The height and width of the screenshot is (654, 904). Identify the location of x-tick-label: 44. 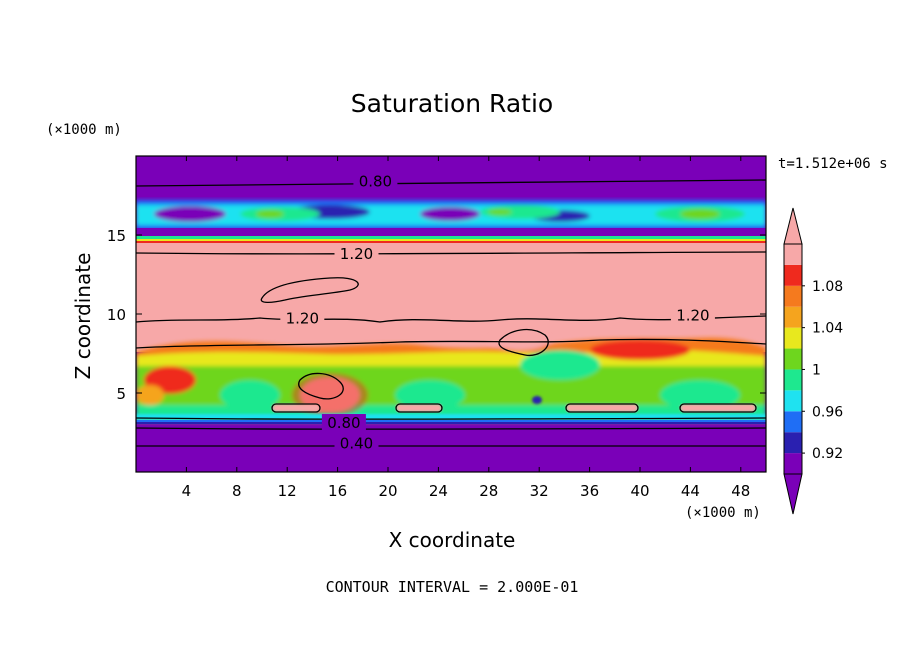
(690, 491).